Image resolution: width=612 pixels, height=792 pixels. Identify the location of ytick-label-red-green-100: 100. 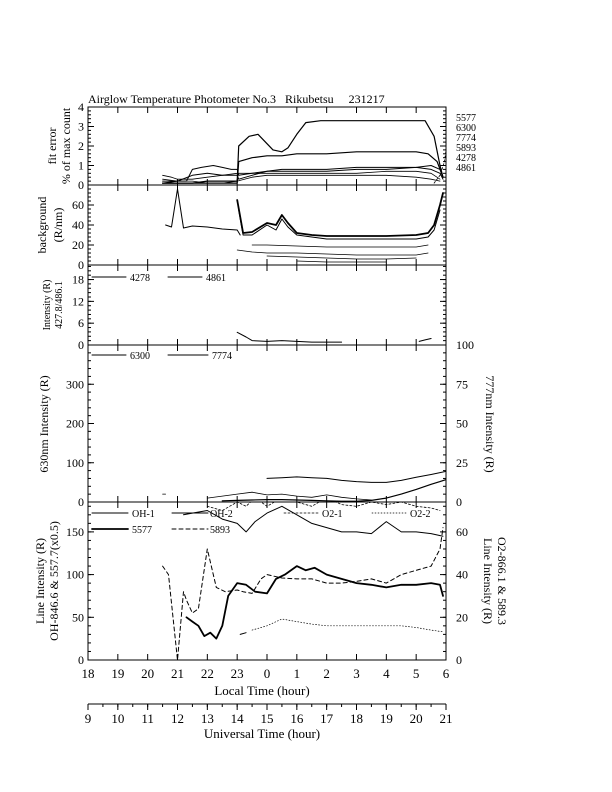
(75, 463).